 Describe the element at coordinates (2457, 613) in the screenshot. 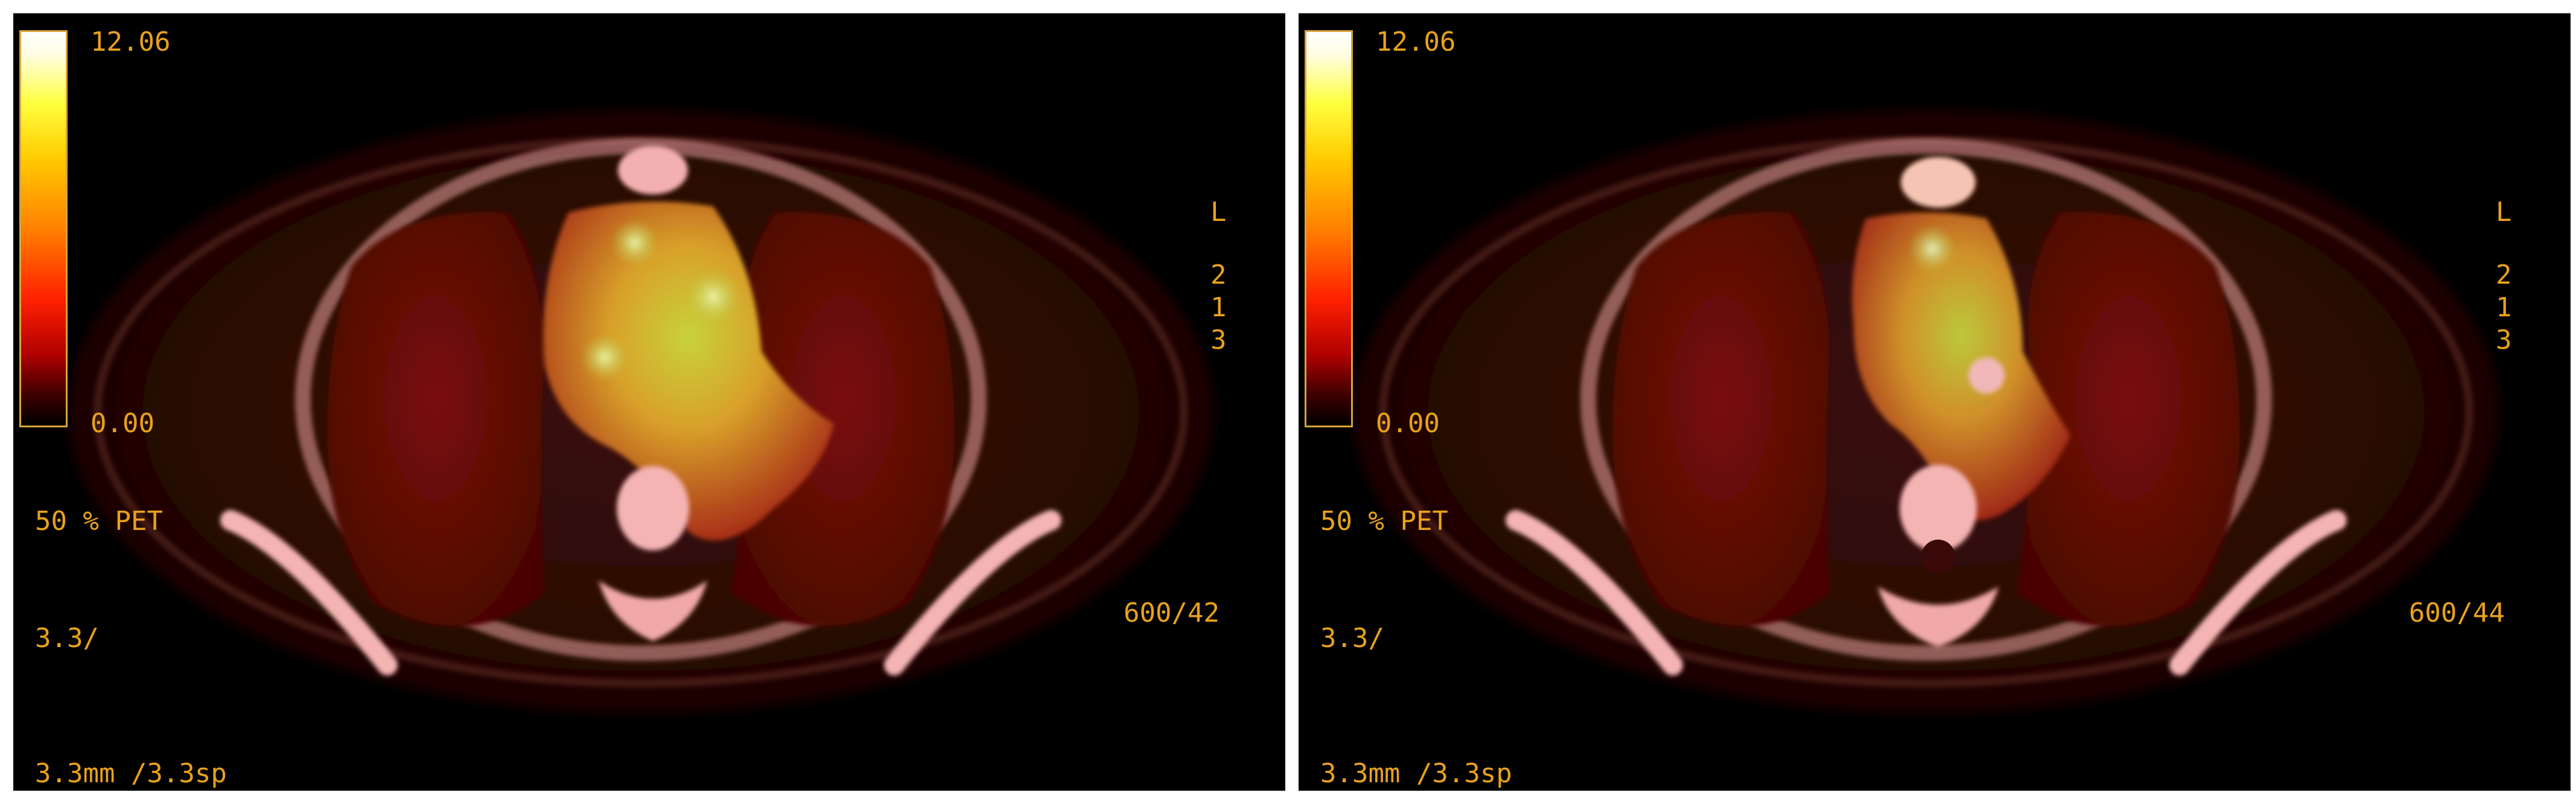

I see `window-level-label: 600/44` at that location.